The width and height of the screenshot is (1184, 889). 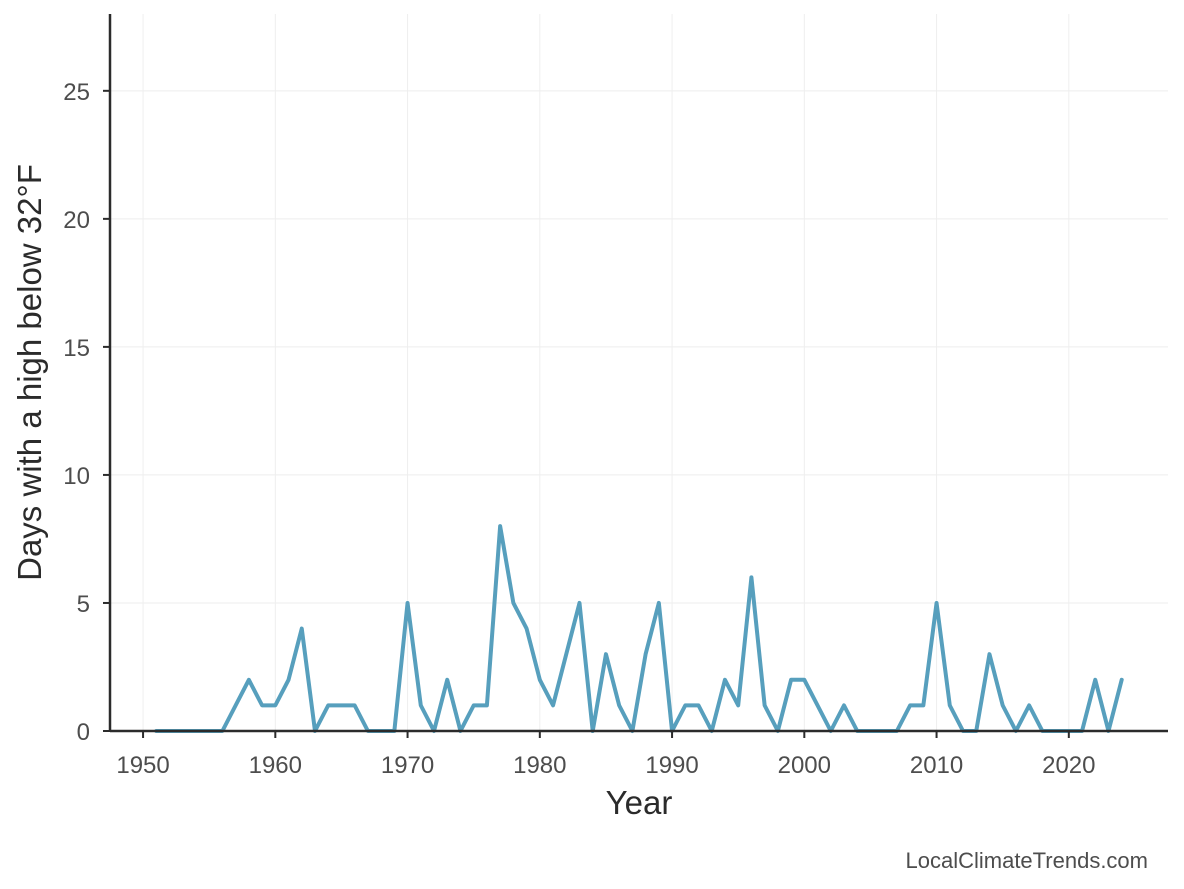 What do you see at coordinates (76, 476) in the screenshot?
I see `y-tick-label: 10` at bounding box center [76, 476].